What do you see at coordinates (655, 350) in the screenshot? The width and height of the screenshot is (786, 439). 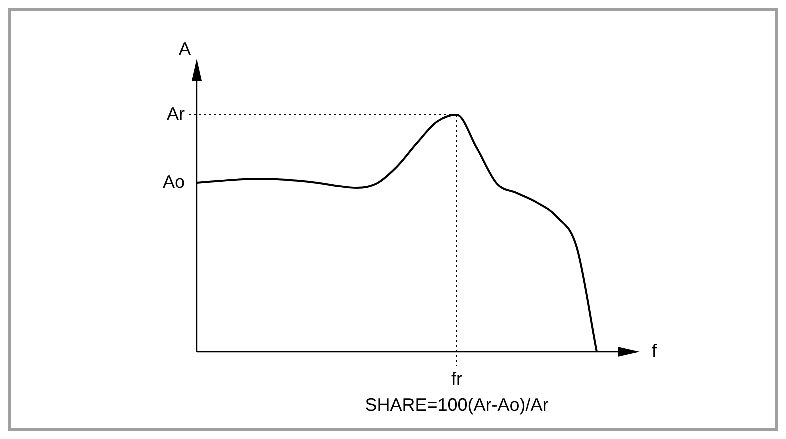 I see `x-axis-title: f` at bounding box center [655, 350].